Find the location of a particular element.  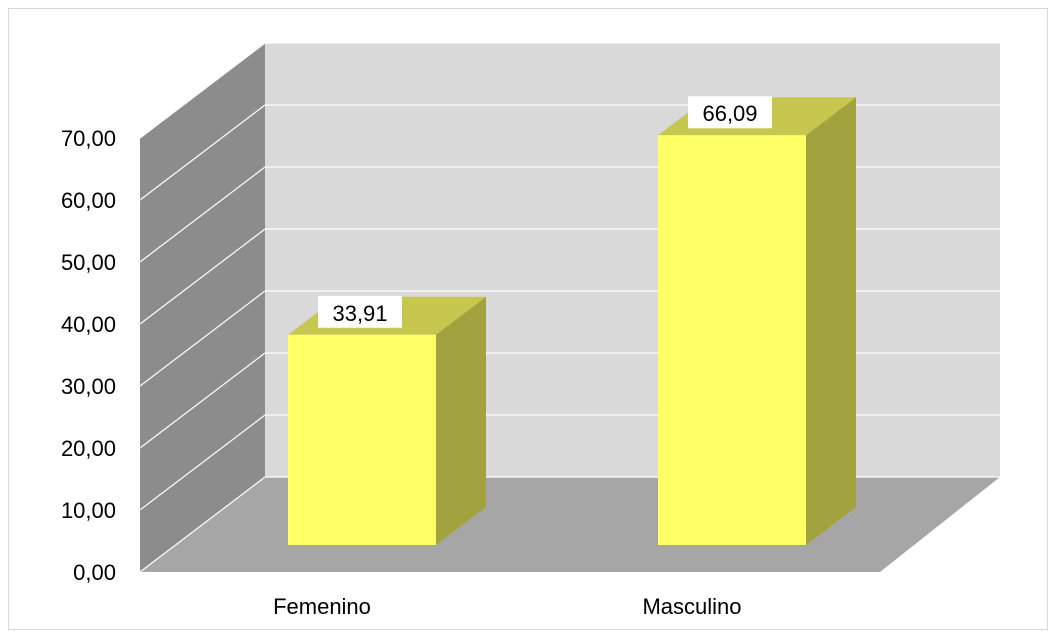

y-tick-label: 50,00 is located at coordinates (88, 262).